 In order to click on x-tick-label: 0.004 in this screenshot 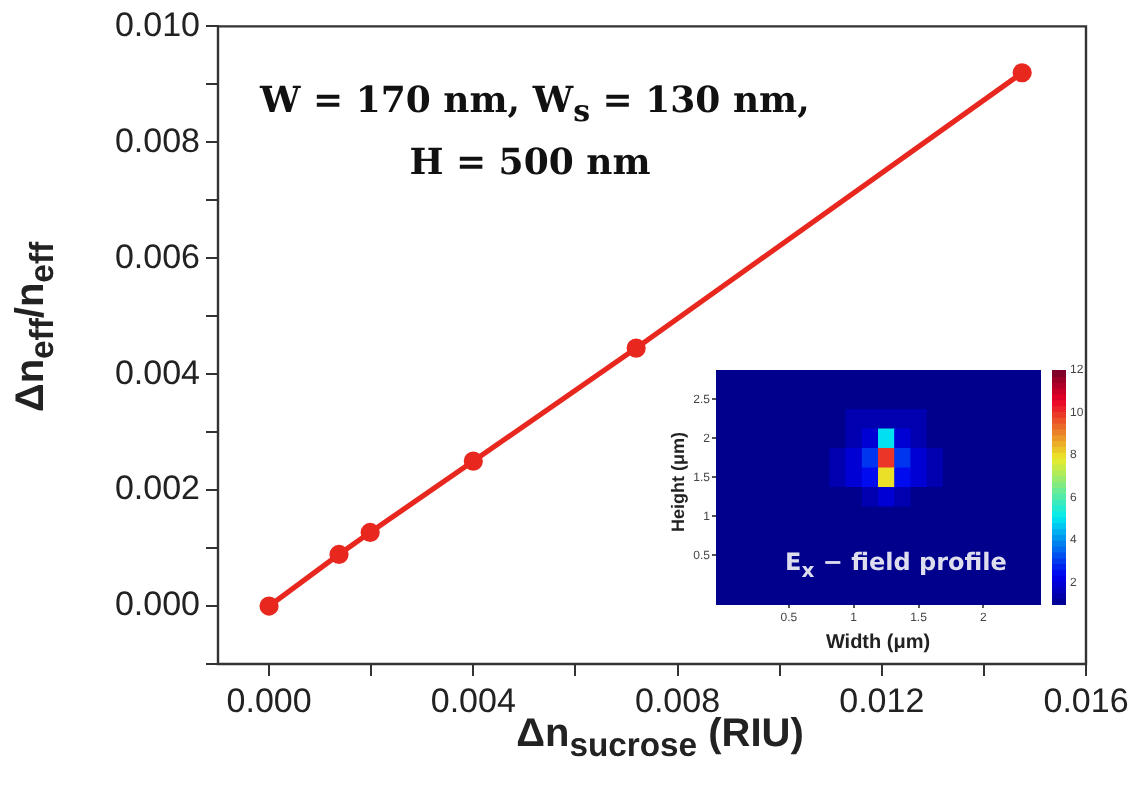, I will do `click(473, 700)`.